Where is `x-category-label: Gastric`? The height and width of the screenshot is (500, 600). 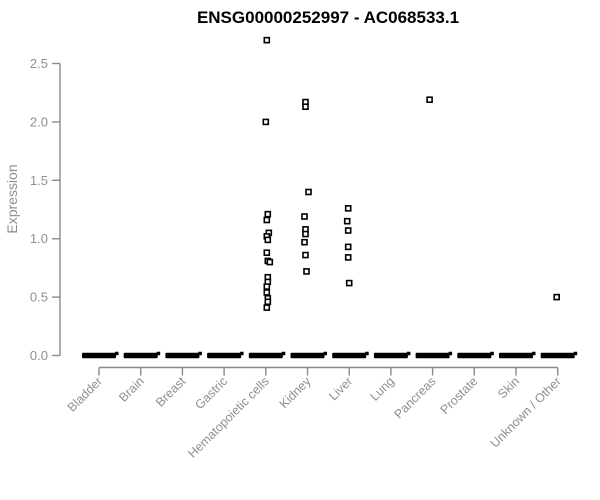 x-category-label: Gastric is located at coordinates (211, 393).